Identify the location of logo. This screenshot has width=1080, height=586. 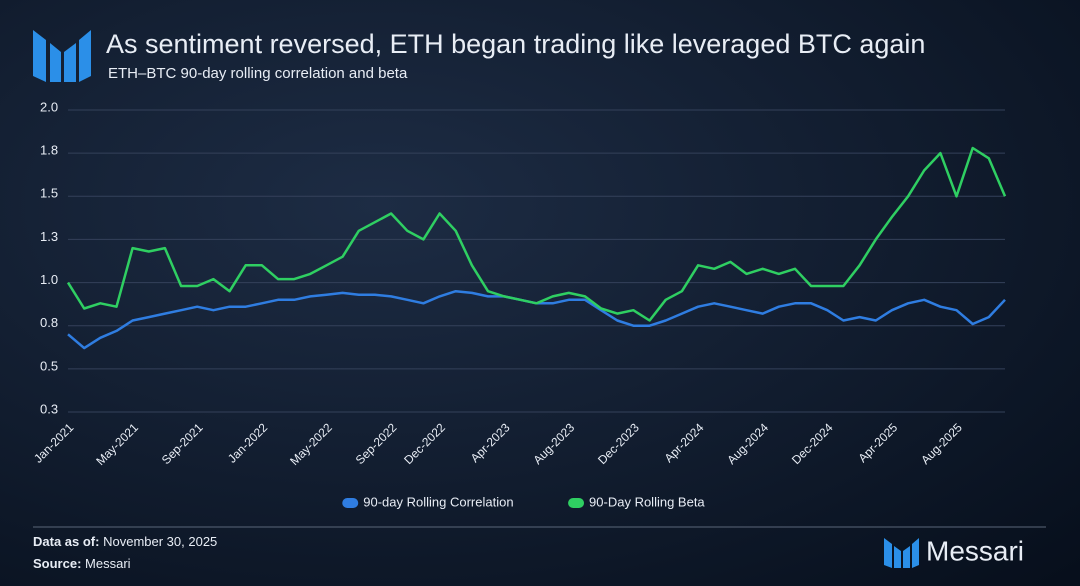
(62, 56).